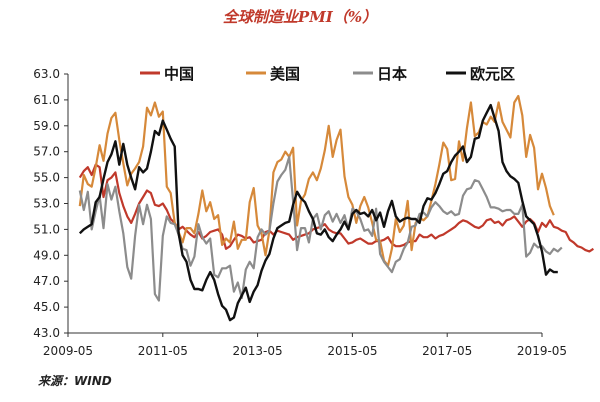 This screenshot has width=600, height=402. I want to click on x-tick-label: 2015-05, so click(352, 351).